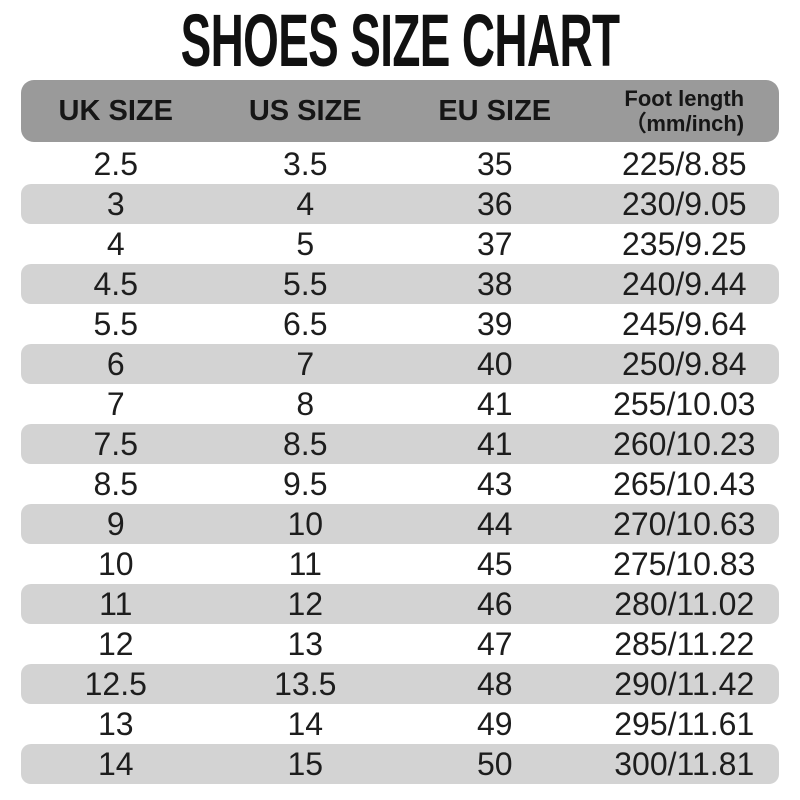 This screenshot has height=800, width=800. I want to click on header-foot-length: Foot length （mm/inch), so click(685, 111).